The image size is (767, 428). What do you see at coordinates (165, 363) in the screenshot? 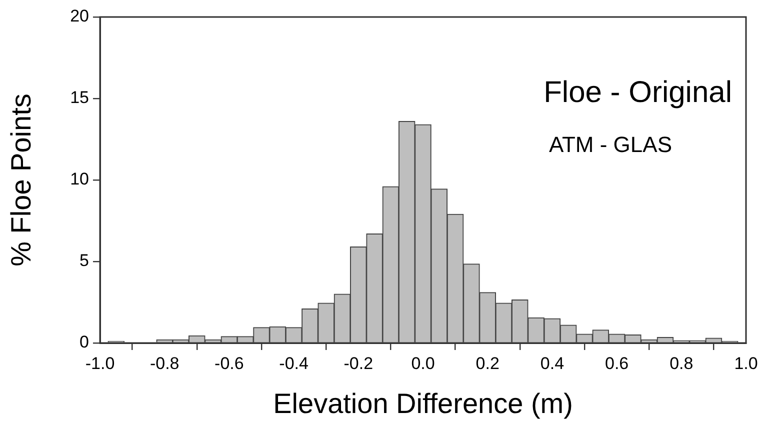
I see `x-tick-label: -0.8` at bounding box center [165, 363].